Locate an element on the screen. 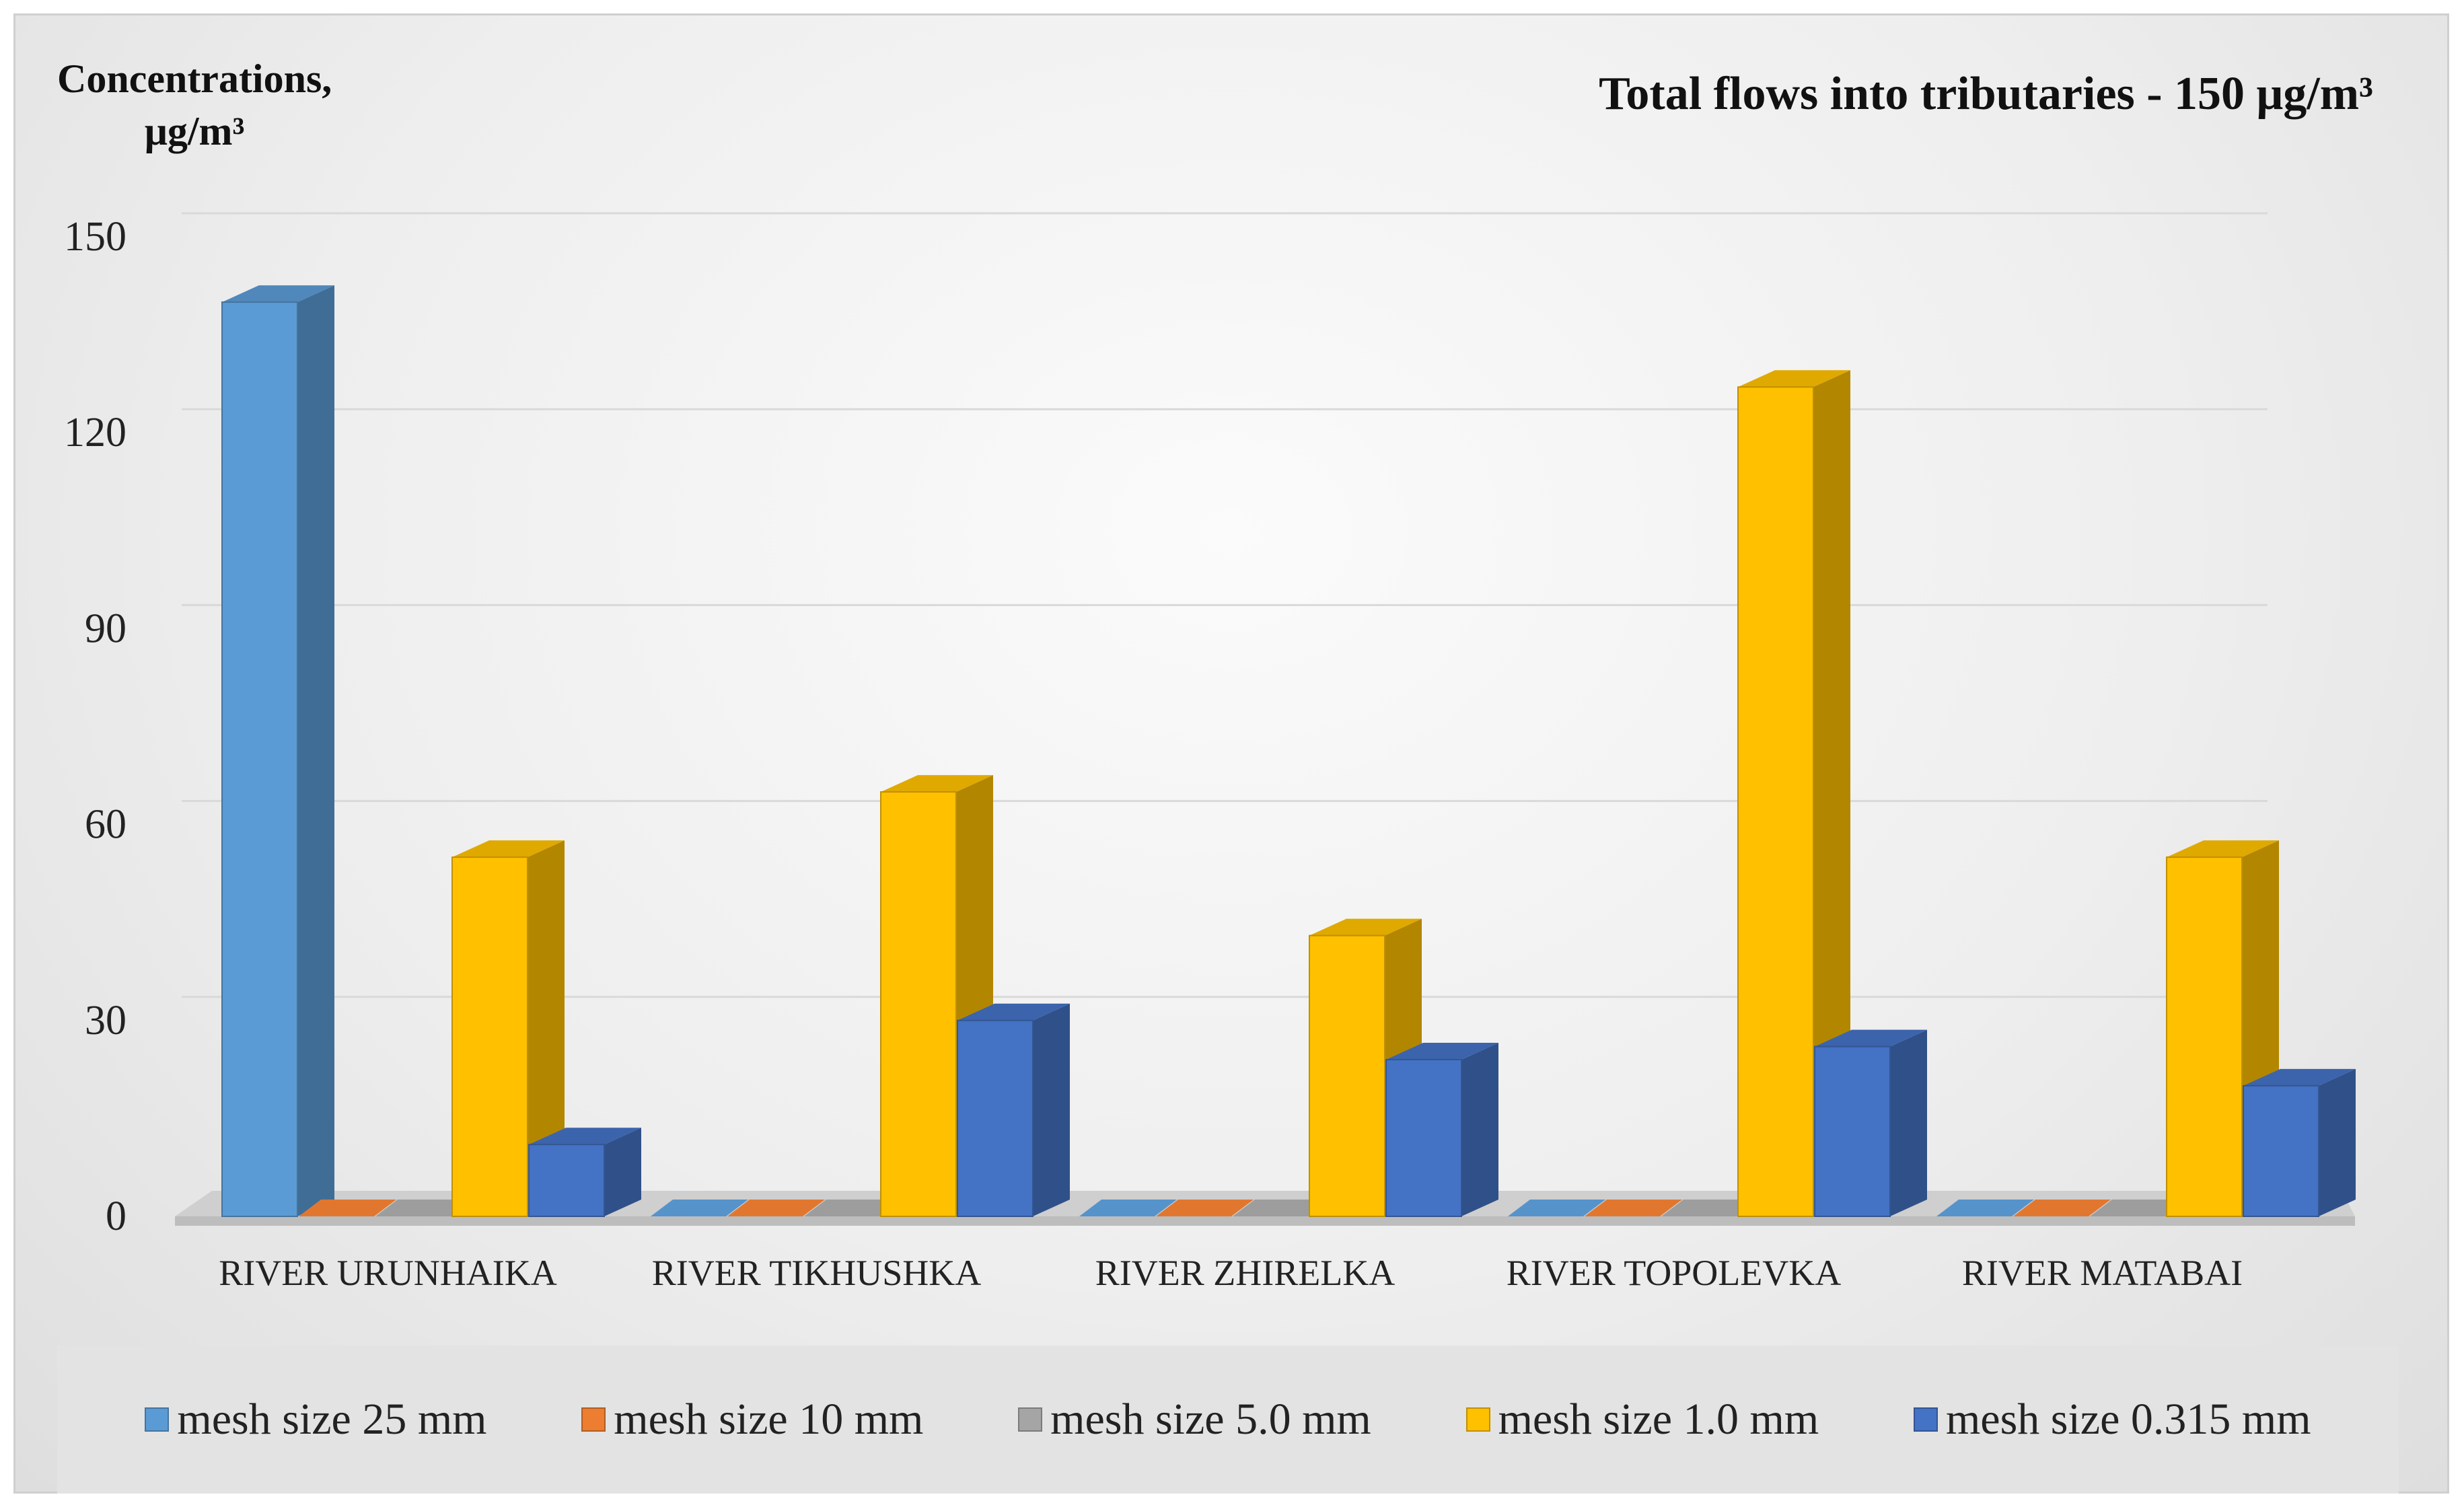 This screenshot has width=2464, height=1507. legend-item: mesh size 0.315 mm is located at coordinates (2112, 1419).